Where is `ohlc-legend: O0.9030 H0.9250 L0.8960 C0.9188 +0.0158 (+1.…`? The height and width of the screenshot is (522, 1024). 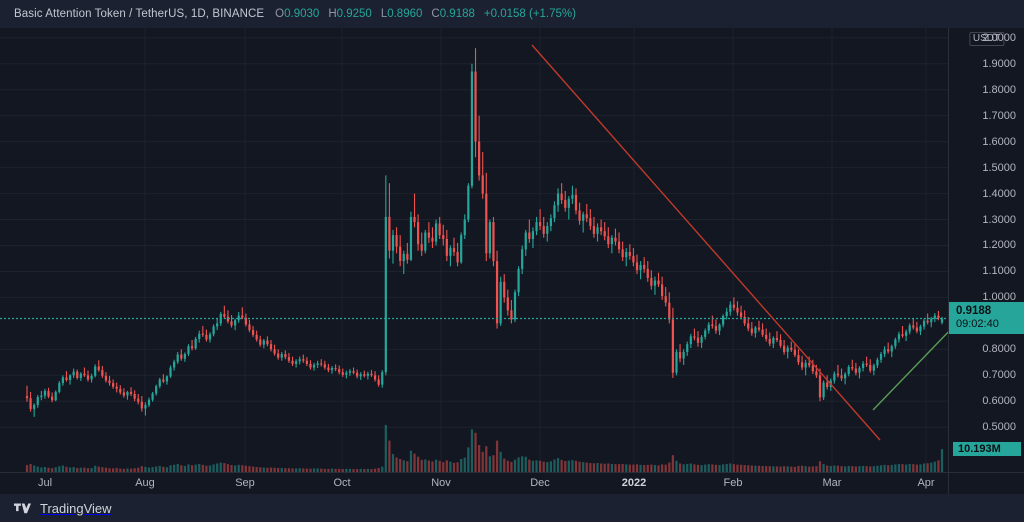 ohlc-legend: O0.9030 H0.9250 L0.8960 C0.9188 +0.0158 (+1.… is located at coordinates (425, 14).